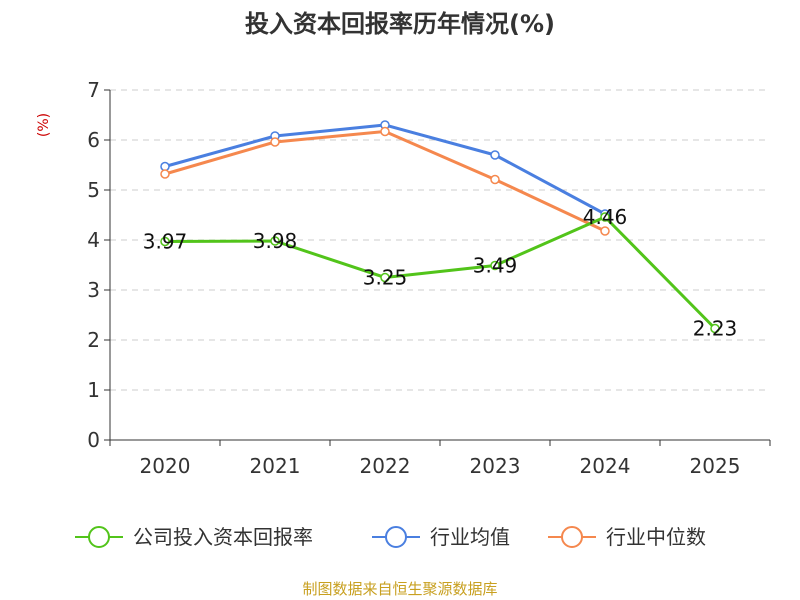 The image size is (800, 600). Describe the element at coordinates (399, 589) in the screenshot. I see `source-note: 制图数据来自恒生聚源数据库` at that location.